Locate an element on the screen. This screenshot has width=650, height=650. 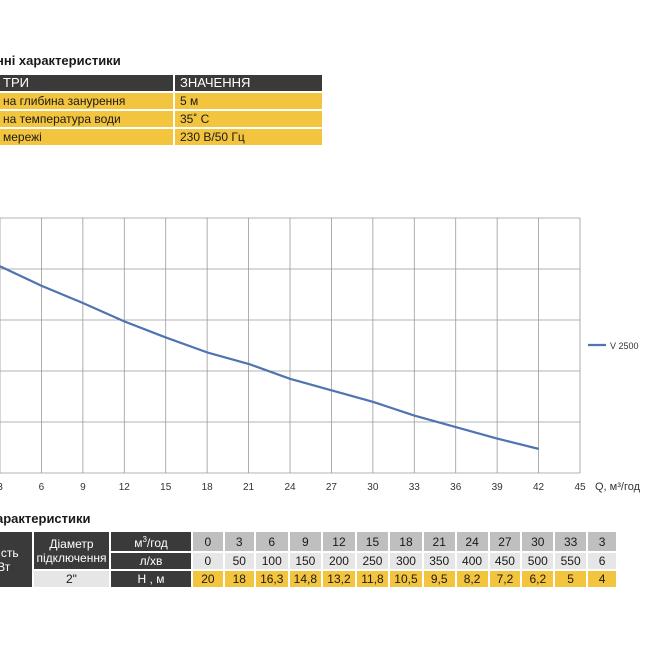
params-header-value: ЗНАЧЕННЯ is located at coordinates (248, 83).